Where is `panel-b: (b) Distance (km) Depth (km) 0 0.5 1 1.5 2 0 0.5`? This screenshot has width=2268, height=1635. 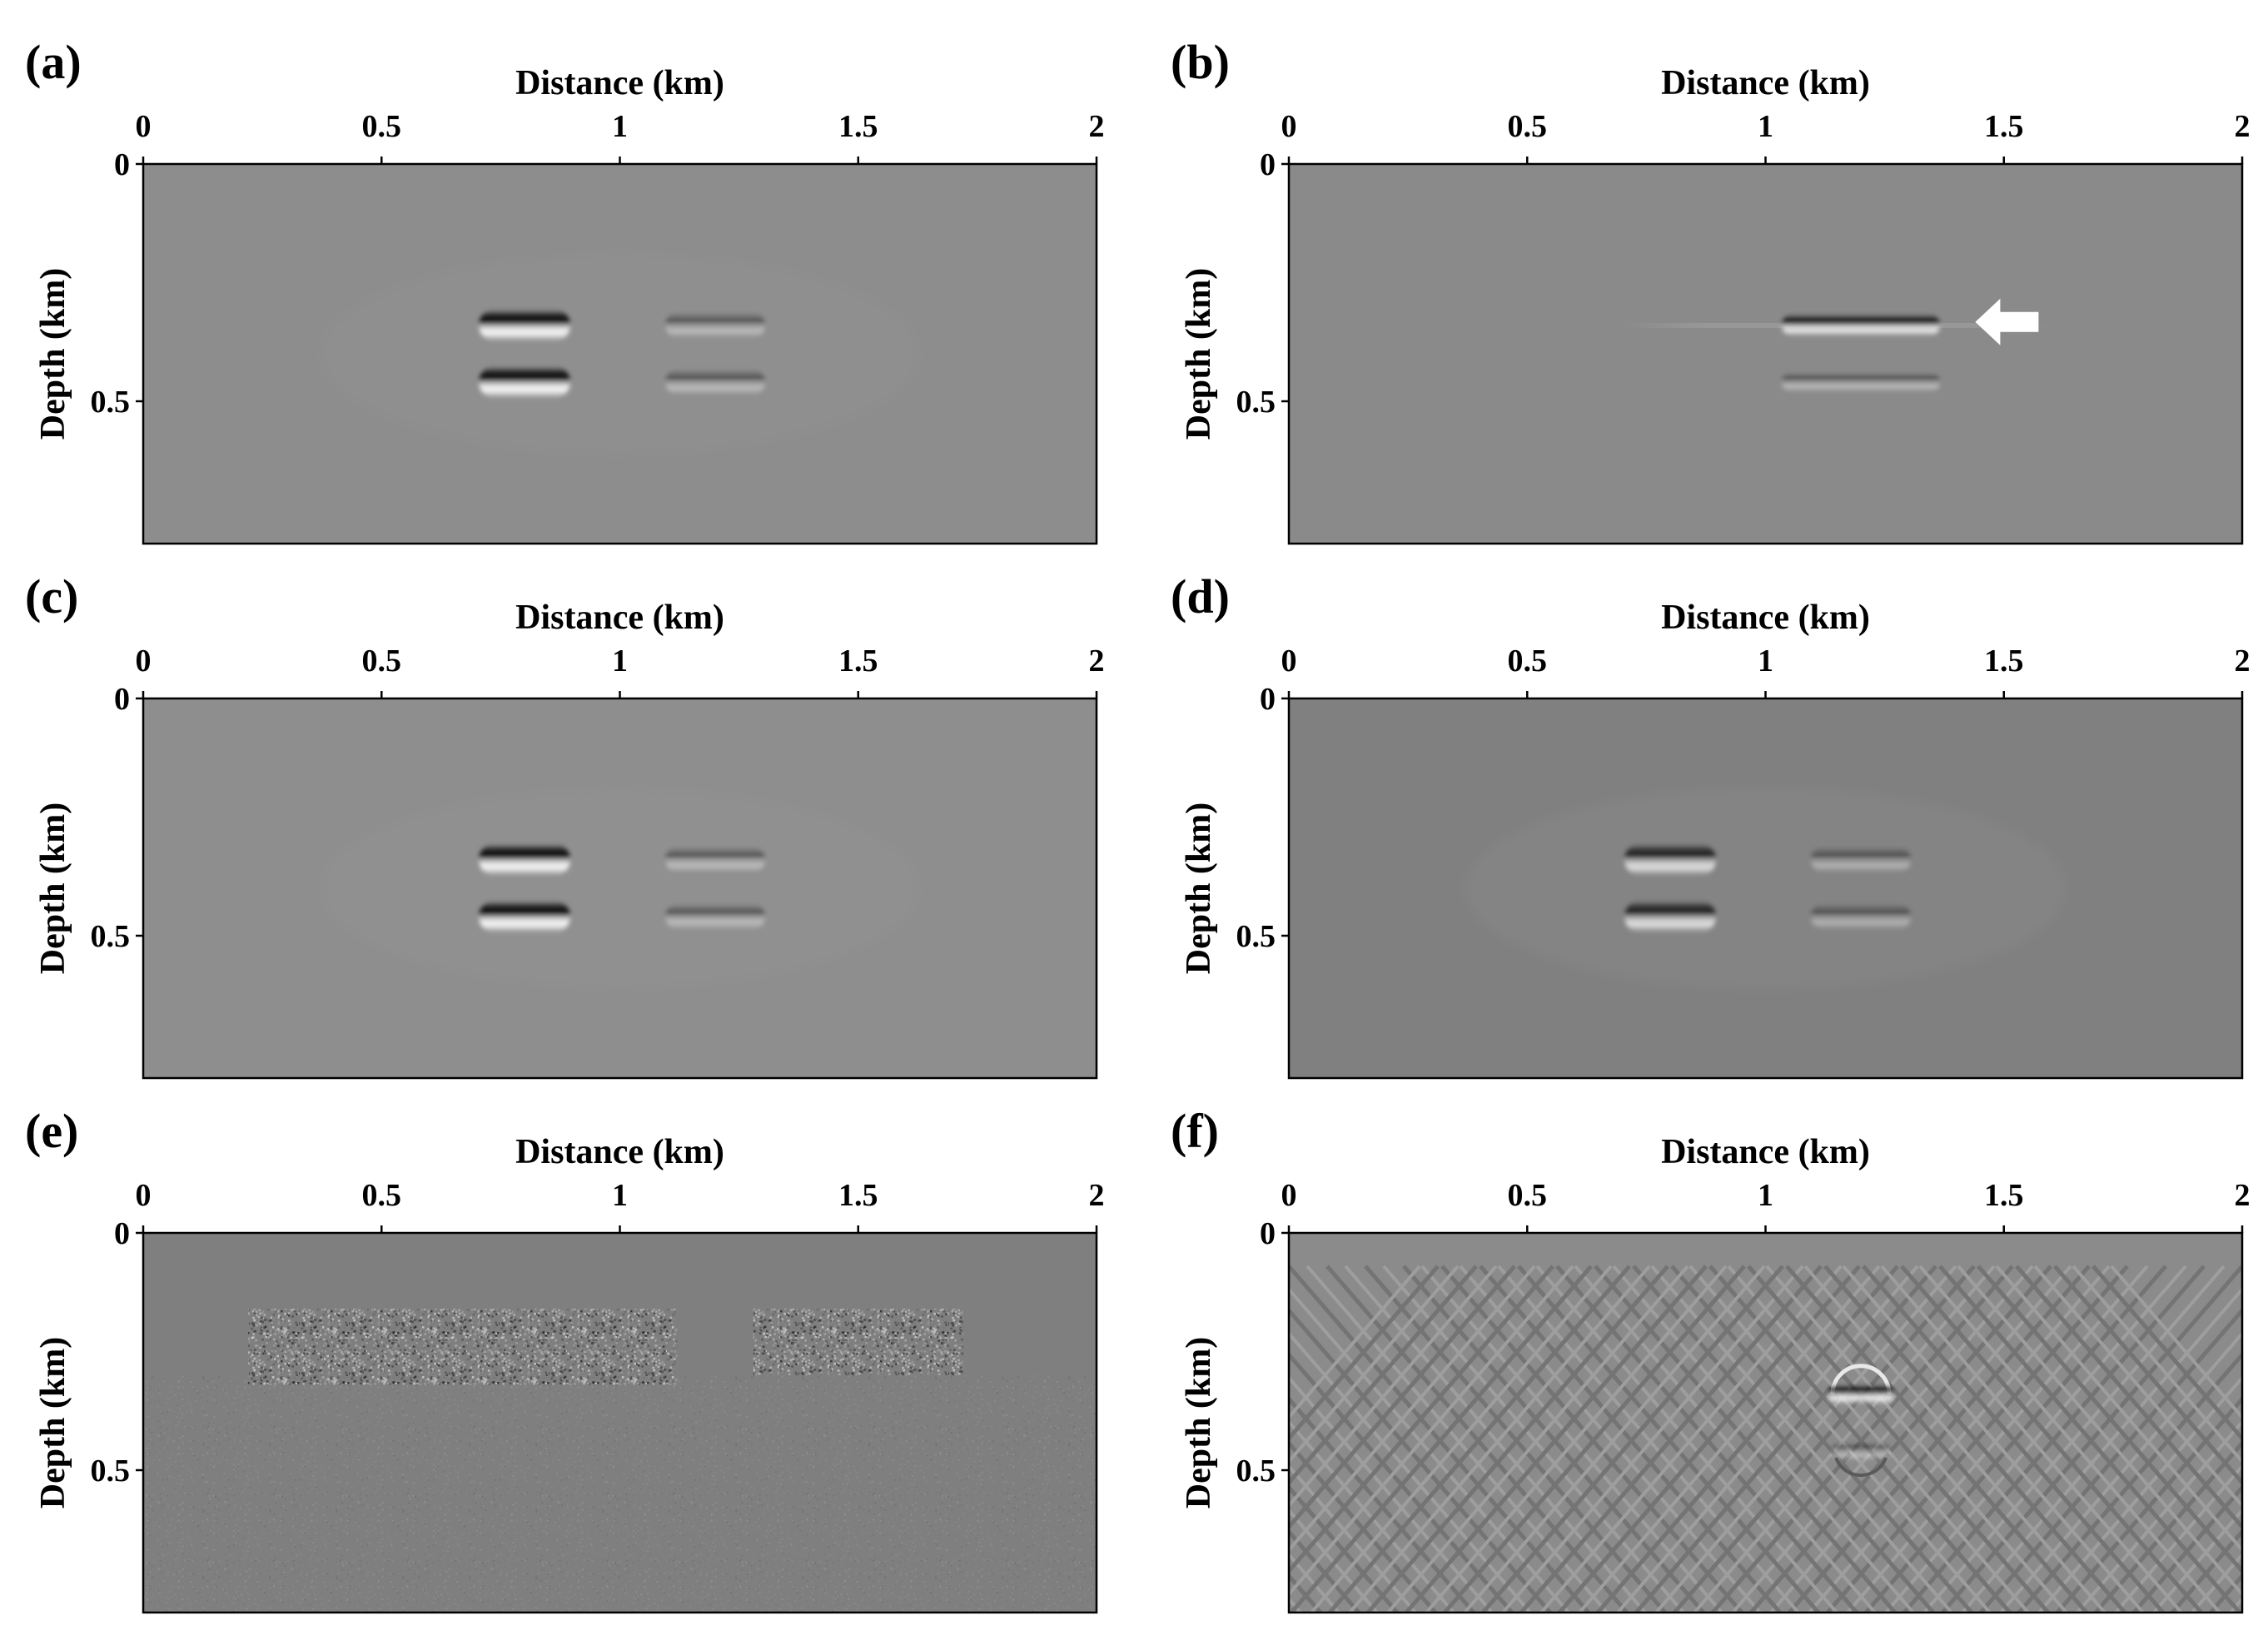
panel-b: (b) Distance (km) Depth (km) 0 0.5 1 1.5 2 0 0.5 is located at coordinates (1711, 290).